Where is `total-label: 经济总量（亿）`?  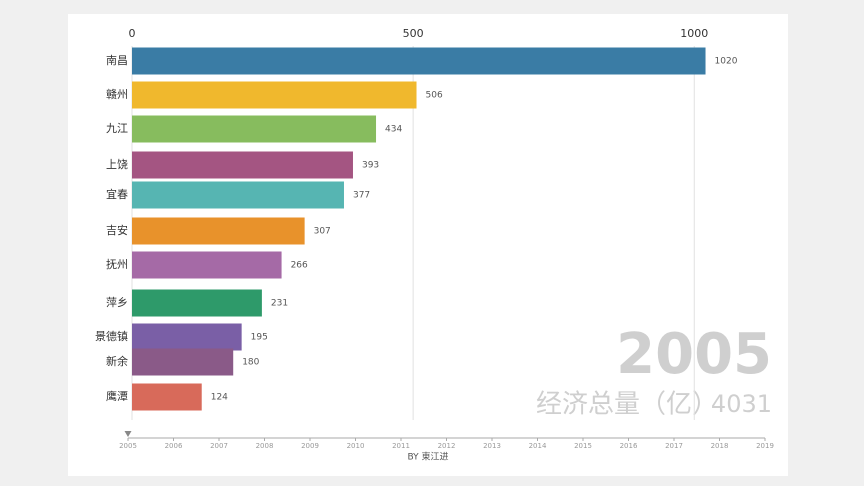 total-label: 经济总量（亿） is located at coordinates (627, 405).